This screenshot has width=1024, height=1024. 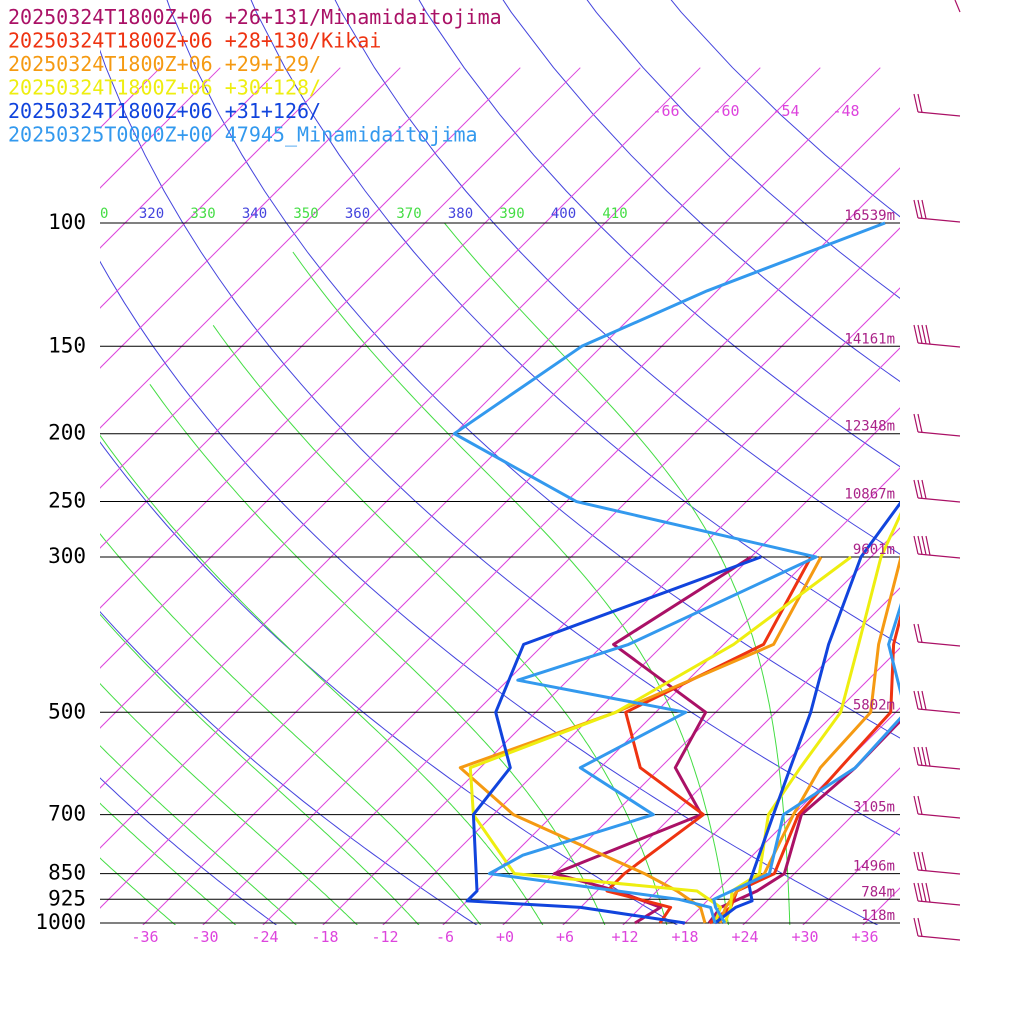 I want to click on temperature-tick-label: -6, so click(x=445, y=937).